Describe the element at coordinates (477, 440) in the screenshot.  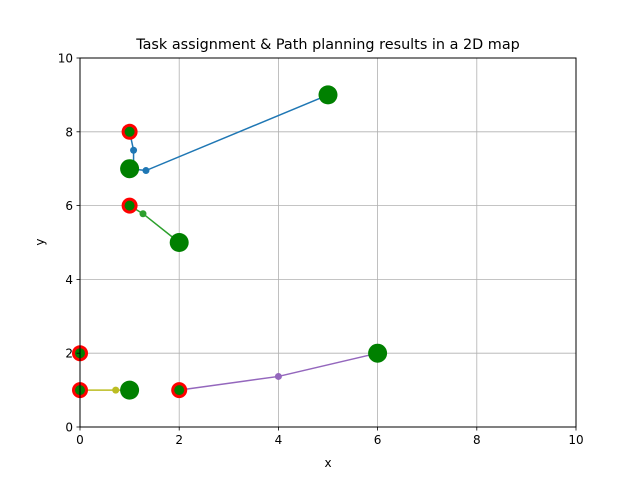
I see `x-tick-label: 8` at that location.